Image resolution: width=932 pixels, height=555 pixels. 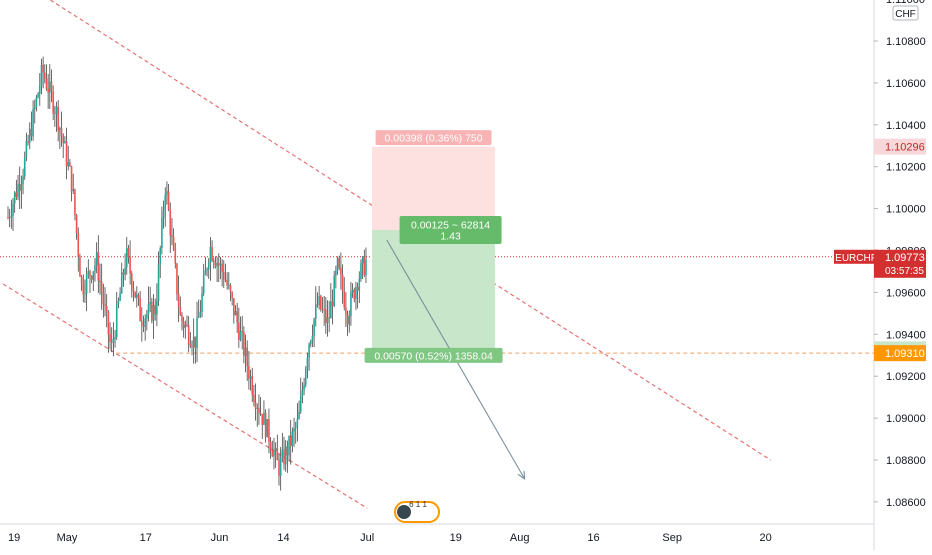 I want to click on currency-label-box, so click(x=905, y=13).